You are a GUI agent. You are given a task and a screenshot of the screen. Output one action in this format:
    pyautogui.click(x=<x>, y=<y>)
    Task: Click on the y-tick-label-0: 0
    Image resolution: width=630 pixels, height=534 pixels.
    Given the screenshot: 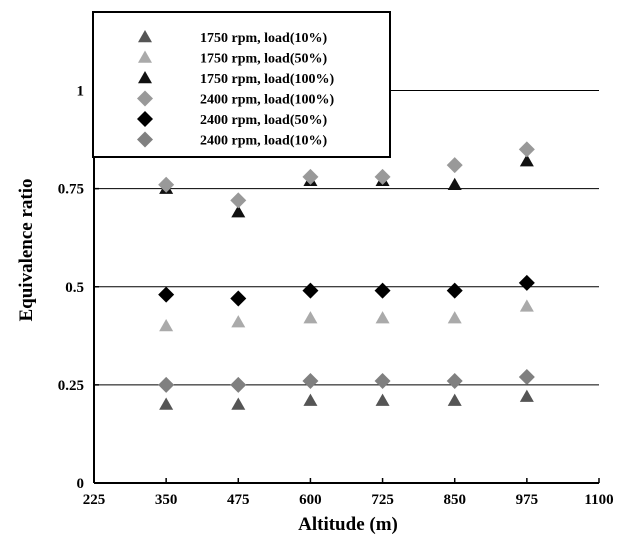 What is the action you would take?
    pyautogui.click(x=81, y=484)
    